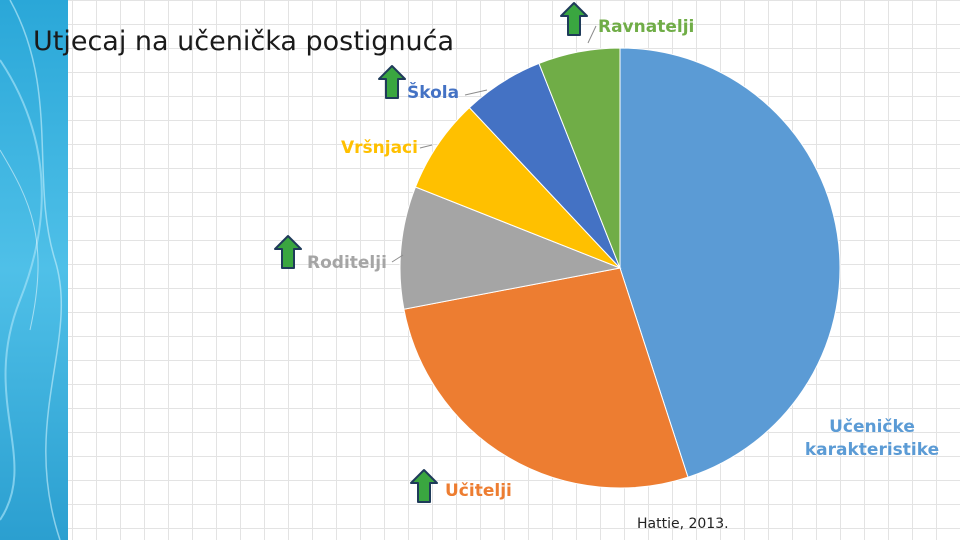  I want to click on slice-label-2: Roditelji, so click(347, 263).